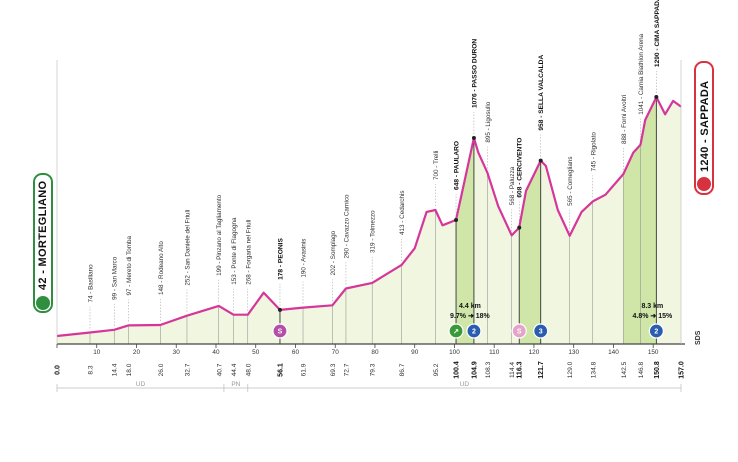 This screenshot has height=462, width=738. Describe the element at coordinates (373, 369) in the screenshot. I see `km-value: 79.3` at that location.